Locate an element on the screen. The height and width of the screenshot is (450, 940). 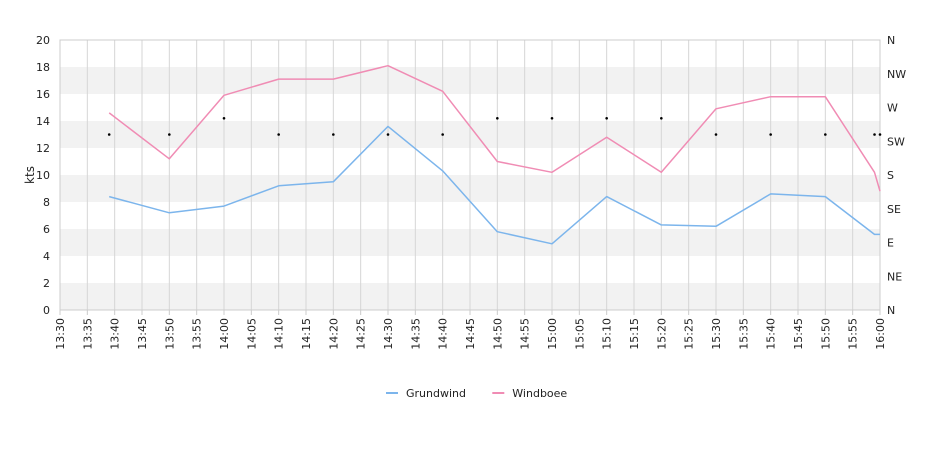
x-tick-label: 14:05 is located at coordinates (251, 334).